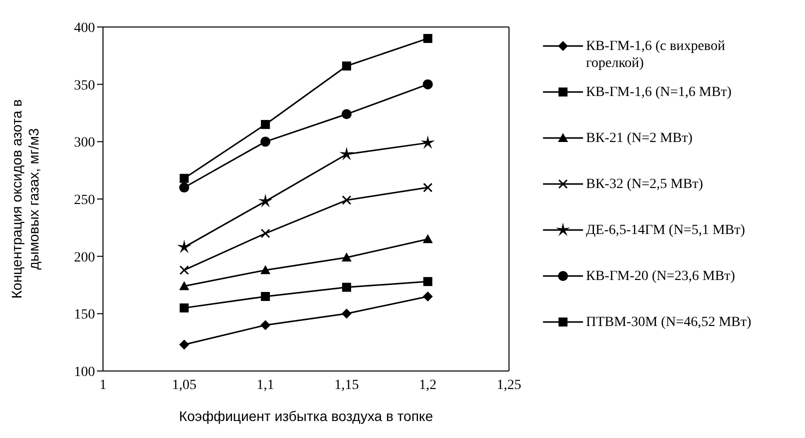  I want to click on x-tick-label: 1, so click(103, 385).